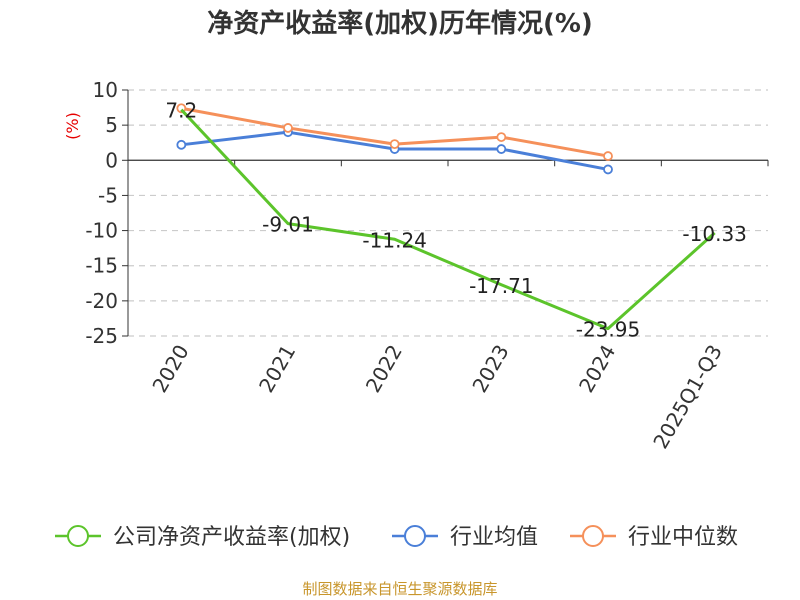  Describe the element at coordinates (101, 213) in the screenshot. I see `y-tick-labels: 10 5 0 -5 -10 -15 -20 -25` at that location.